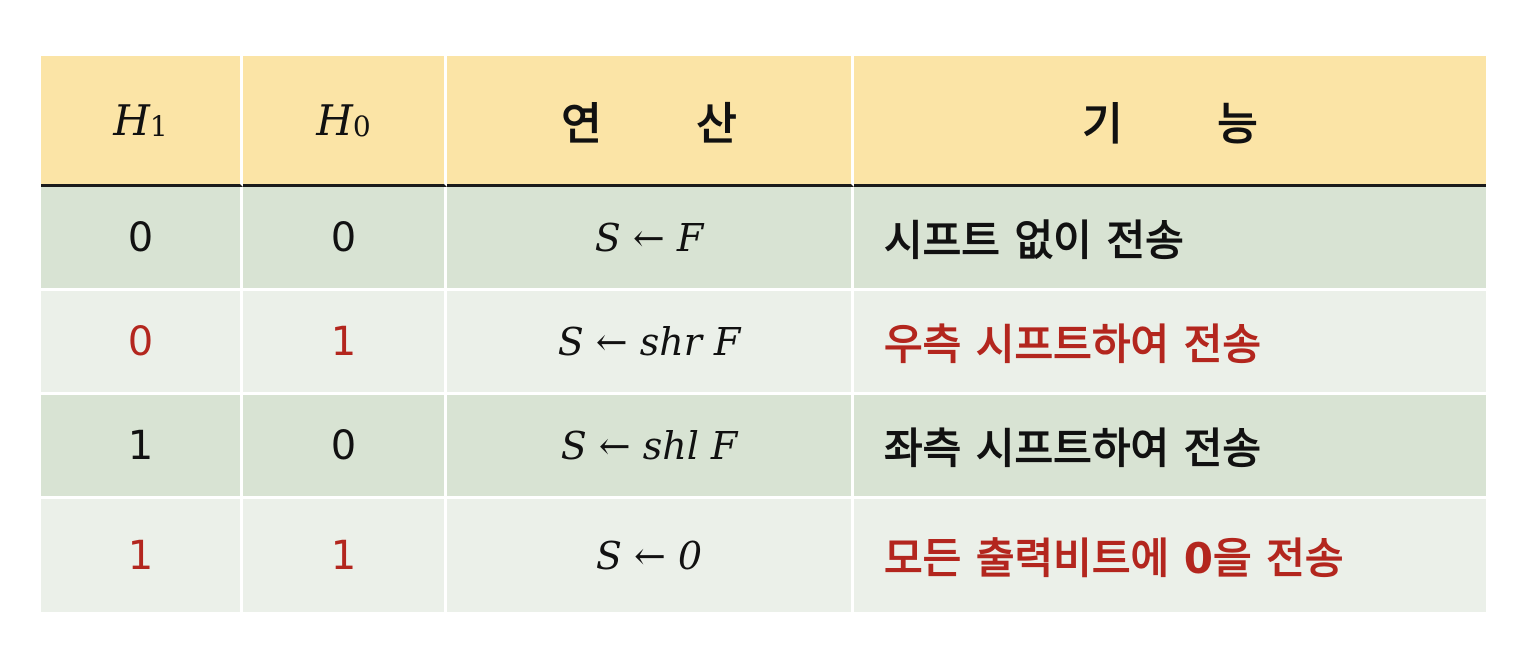  I want to click on header-operation: 연 산, so click(650, 121).